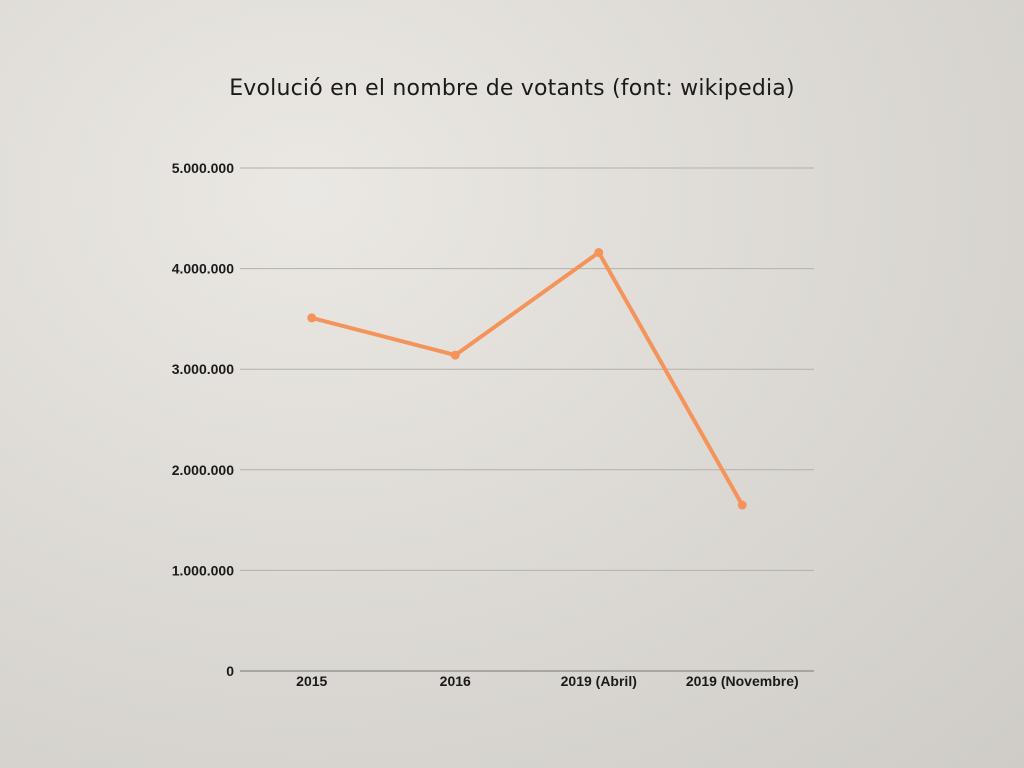  What do you see at coordinates (203, 470) in the screenshot?
I see `y-tick-label: 2.000.000` at bounding box center [203, 470].